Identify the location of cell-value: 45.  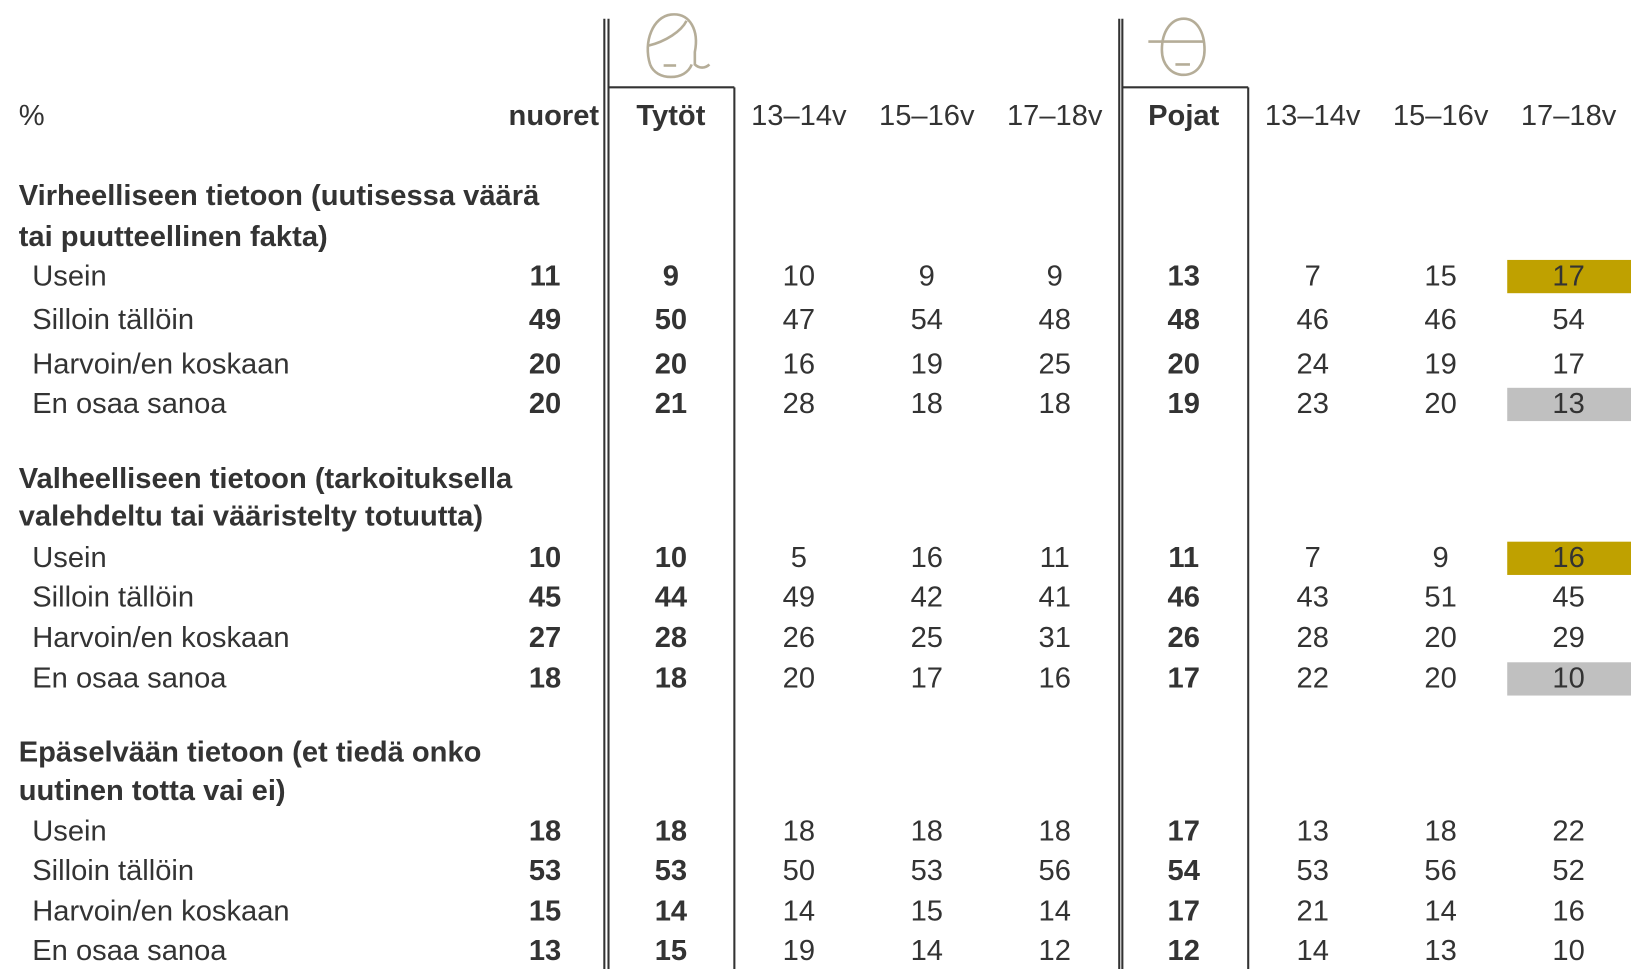
(1568, 598).